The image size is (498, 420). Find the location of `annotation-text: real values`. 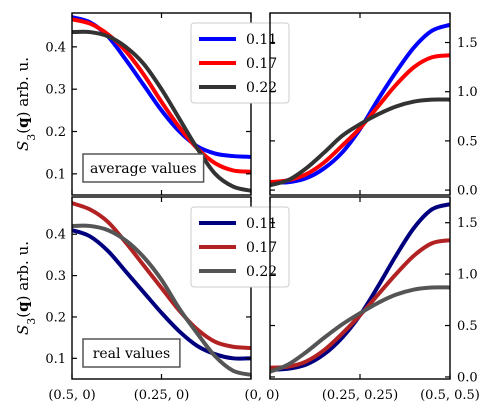

annotation-text: real values is located at coordinates (131, 354).